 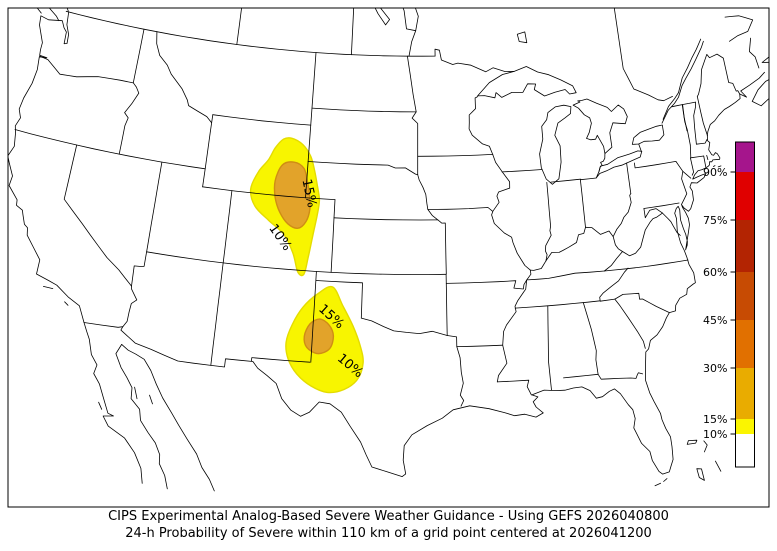 I want to click on contour-15-northern-high-plains, so click(x=292, y=195).